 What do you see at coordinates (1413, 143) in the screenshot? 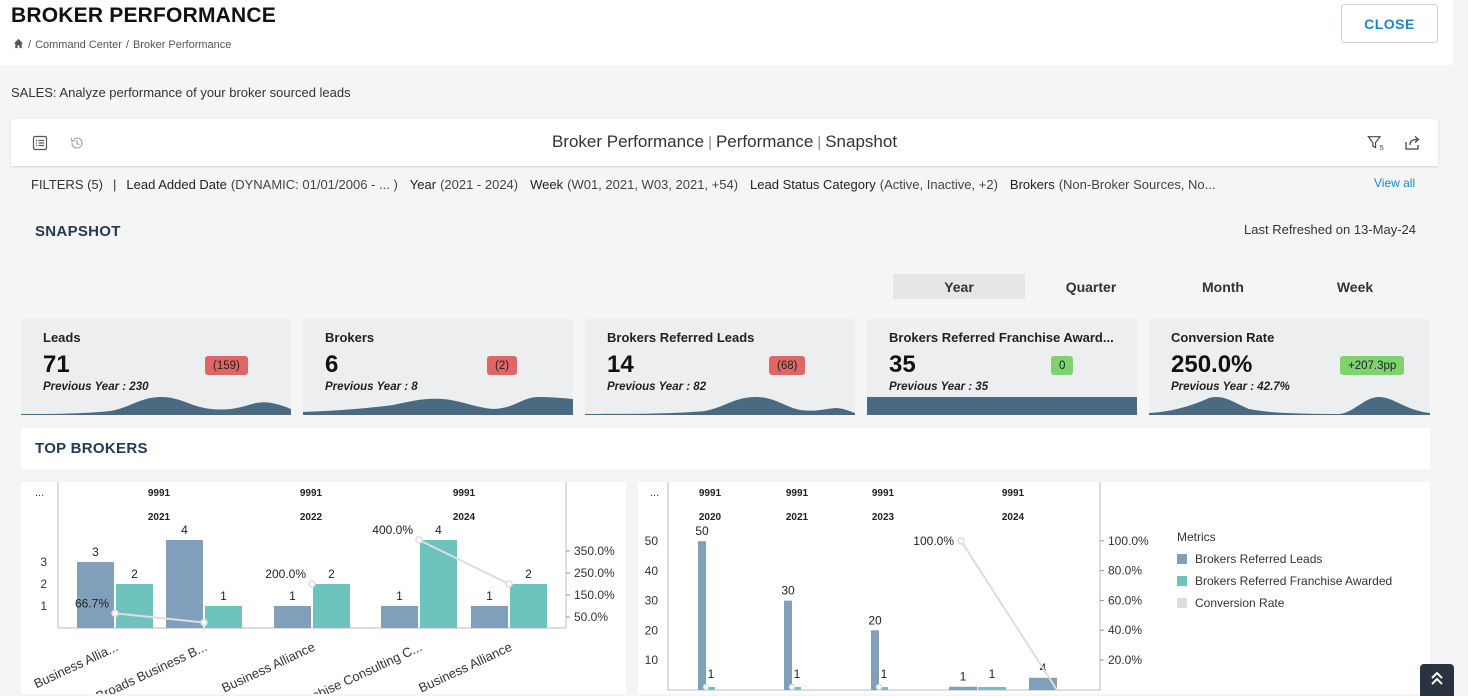
I see `share-icon` at bounding box center [1413, 143].